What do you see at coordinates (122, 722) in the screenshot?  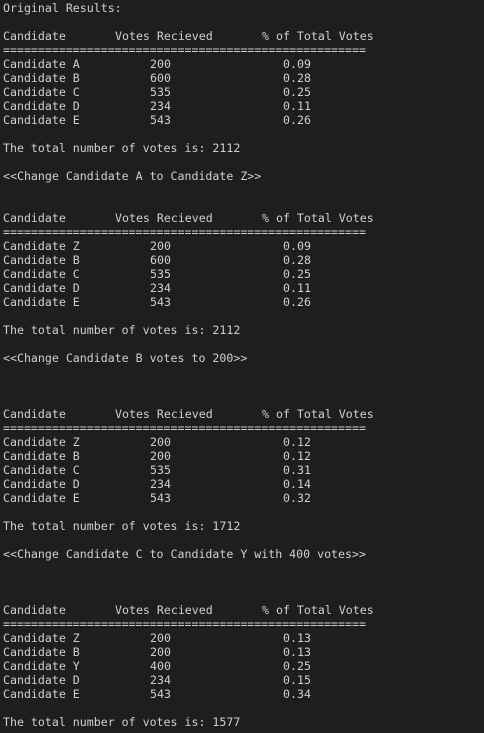 I see `total-line: The total number of votes is: 1577` at bounding box center [122, 722].